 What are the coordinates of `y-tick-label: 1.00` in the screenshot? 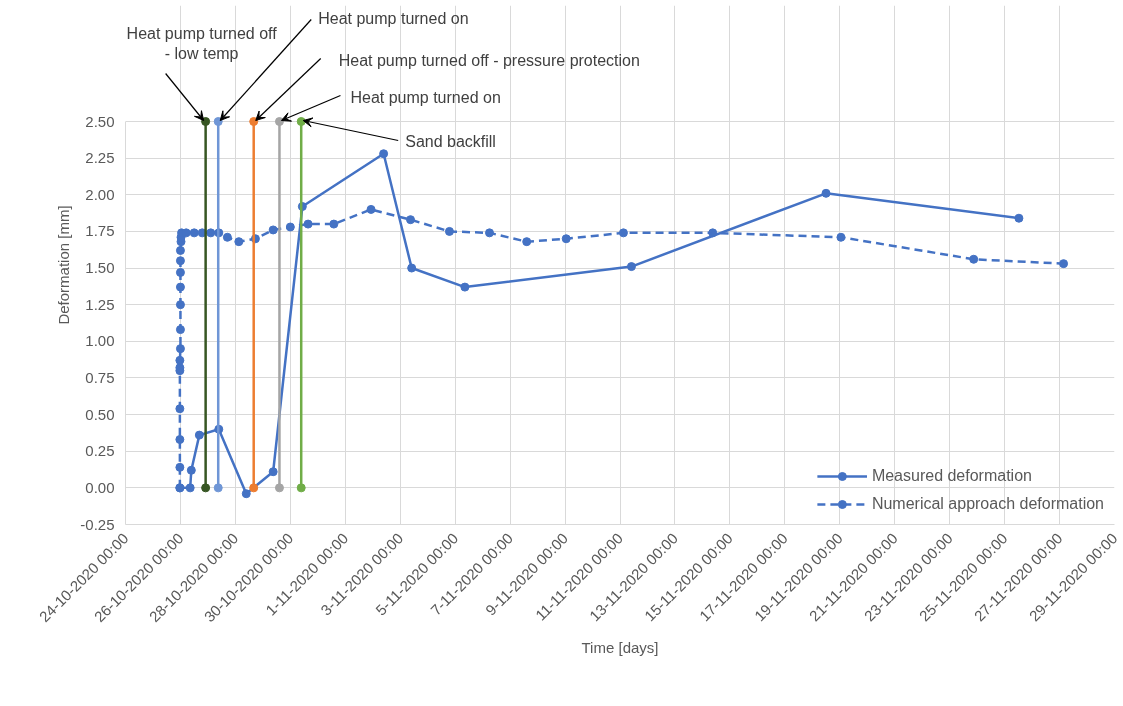 It's located at (100, 341).